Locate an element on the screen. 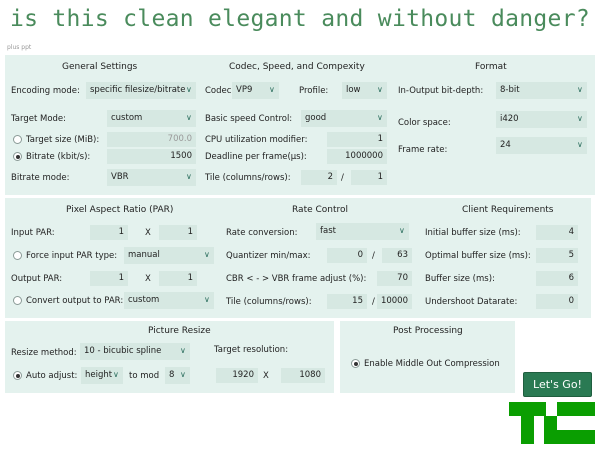 Image resolution: width=600 pixels, height=450 pixels. rate-tile-cols-input: 15 is located at coordinates (347, 301).